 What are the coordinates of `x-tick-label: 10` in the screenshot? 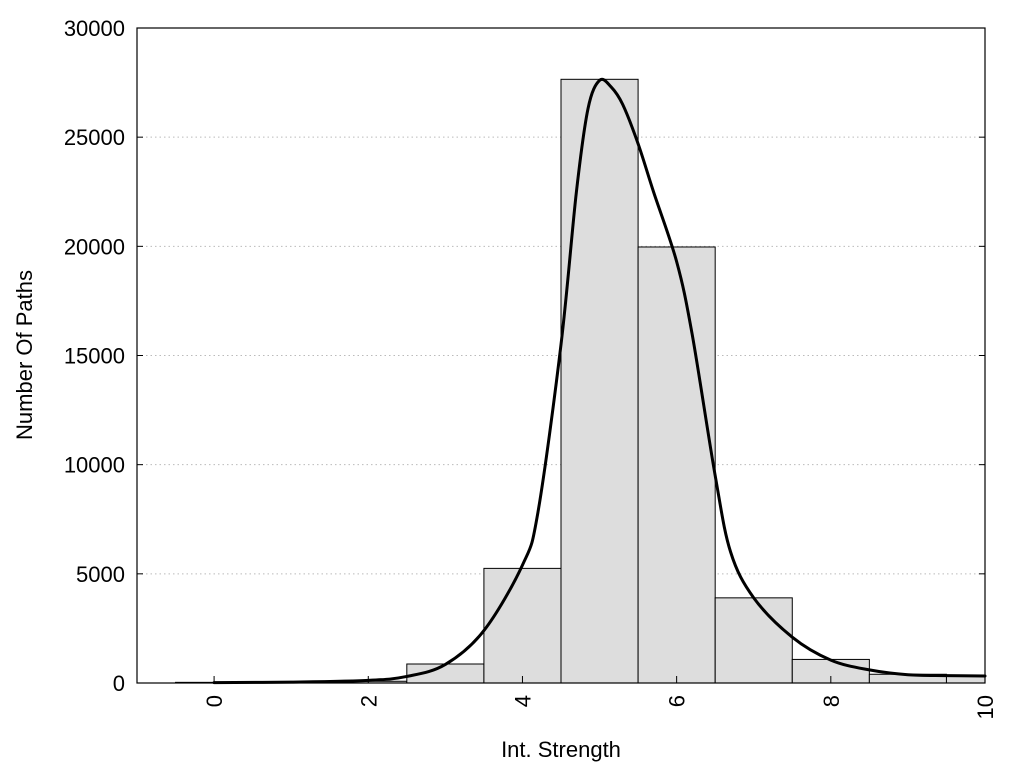 It's located at (985, 707).